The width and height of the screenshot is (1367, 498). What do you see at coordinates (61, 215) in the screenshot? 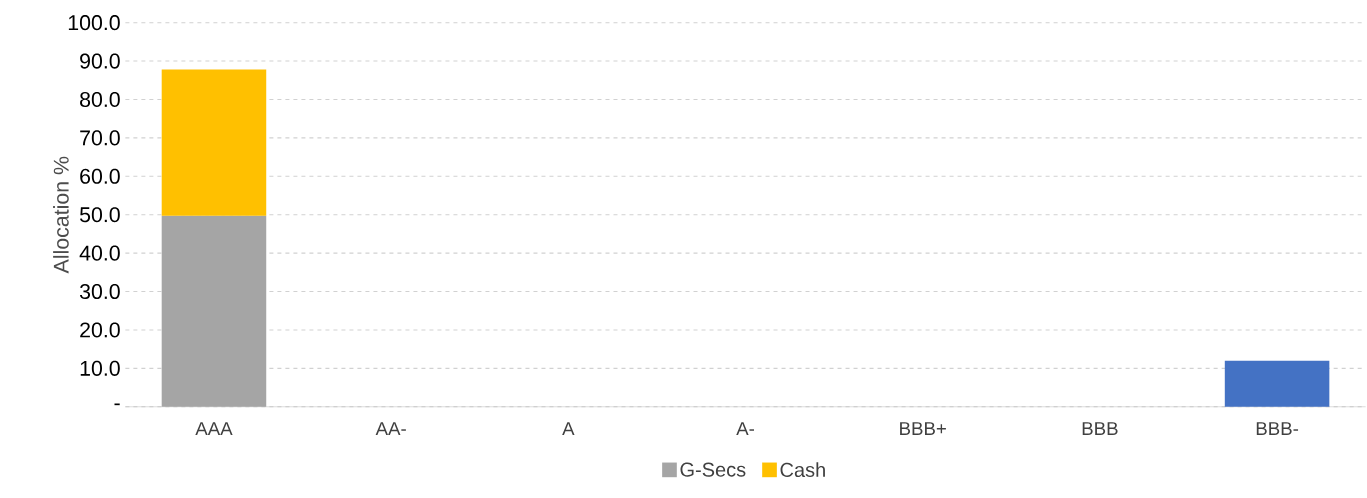
I see `y-axis-title: Allocation %` at bounding box center [61, 215].